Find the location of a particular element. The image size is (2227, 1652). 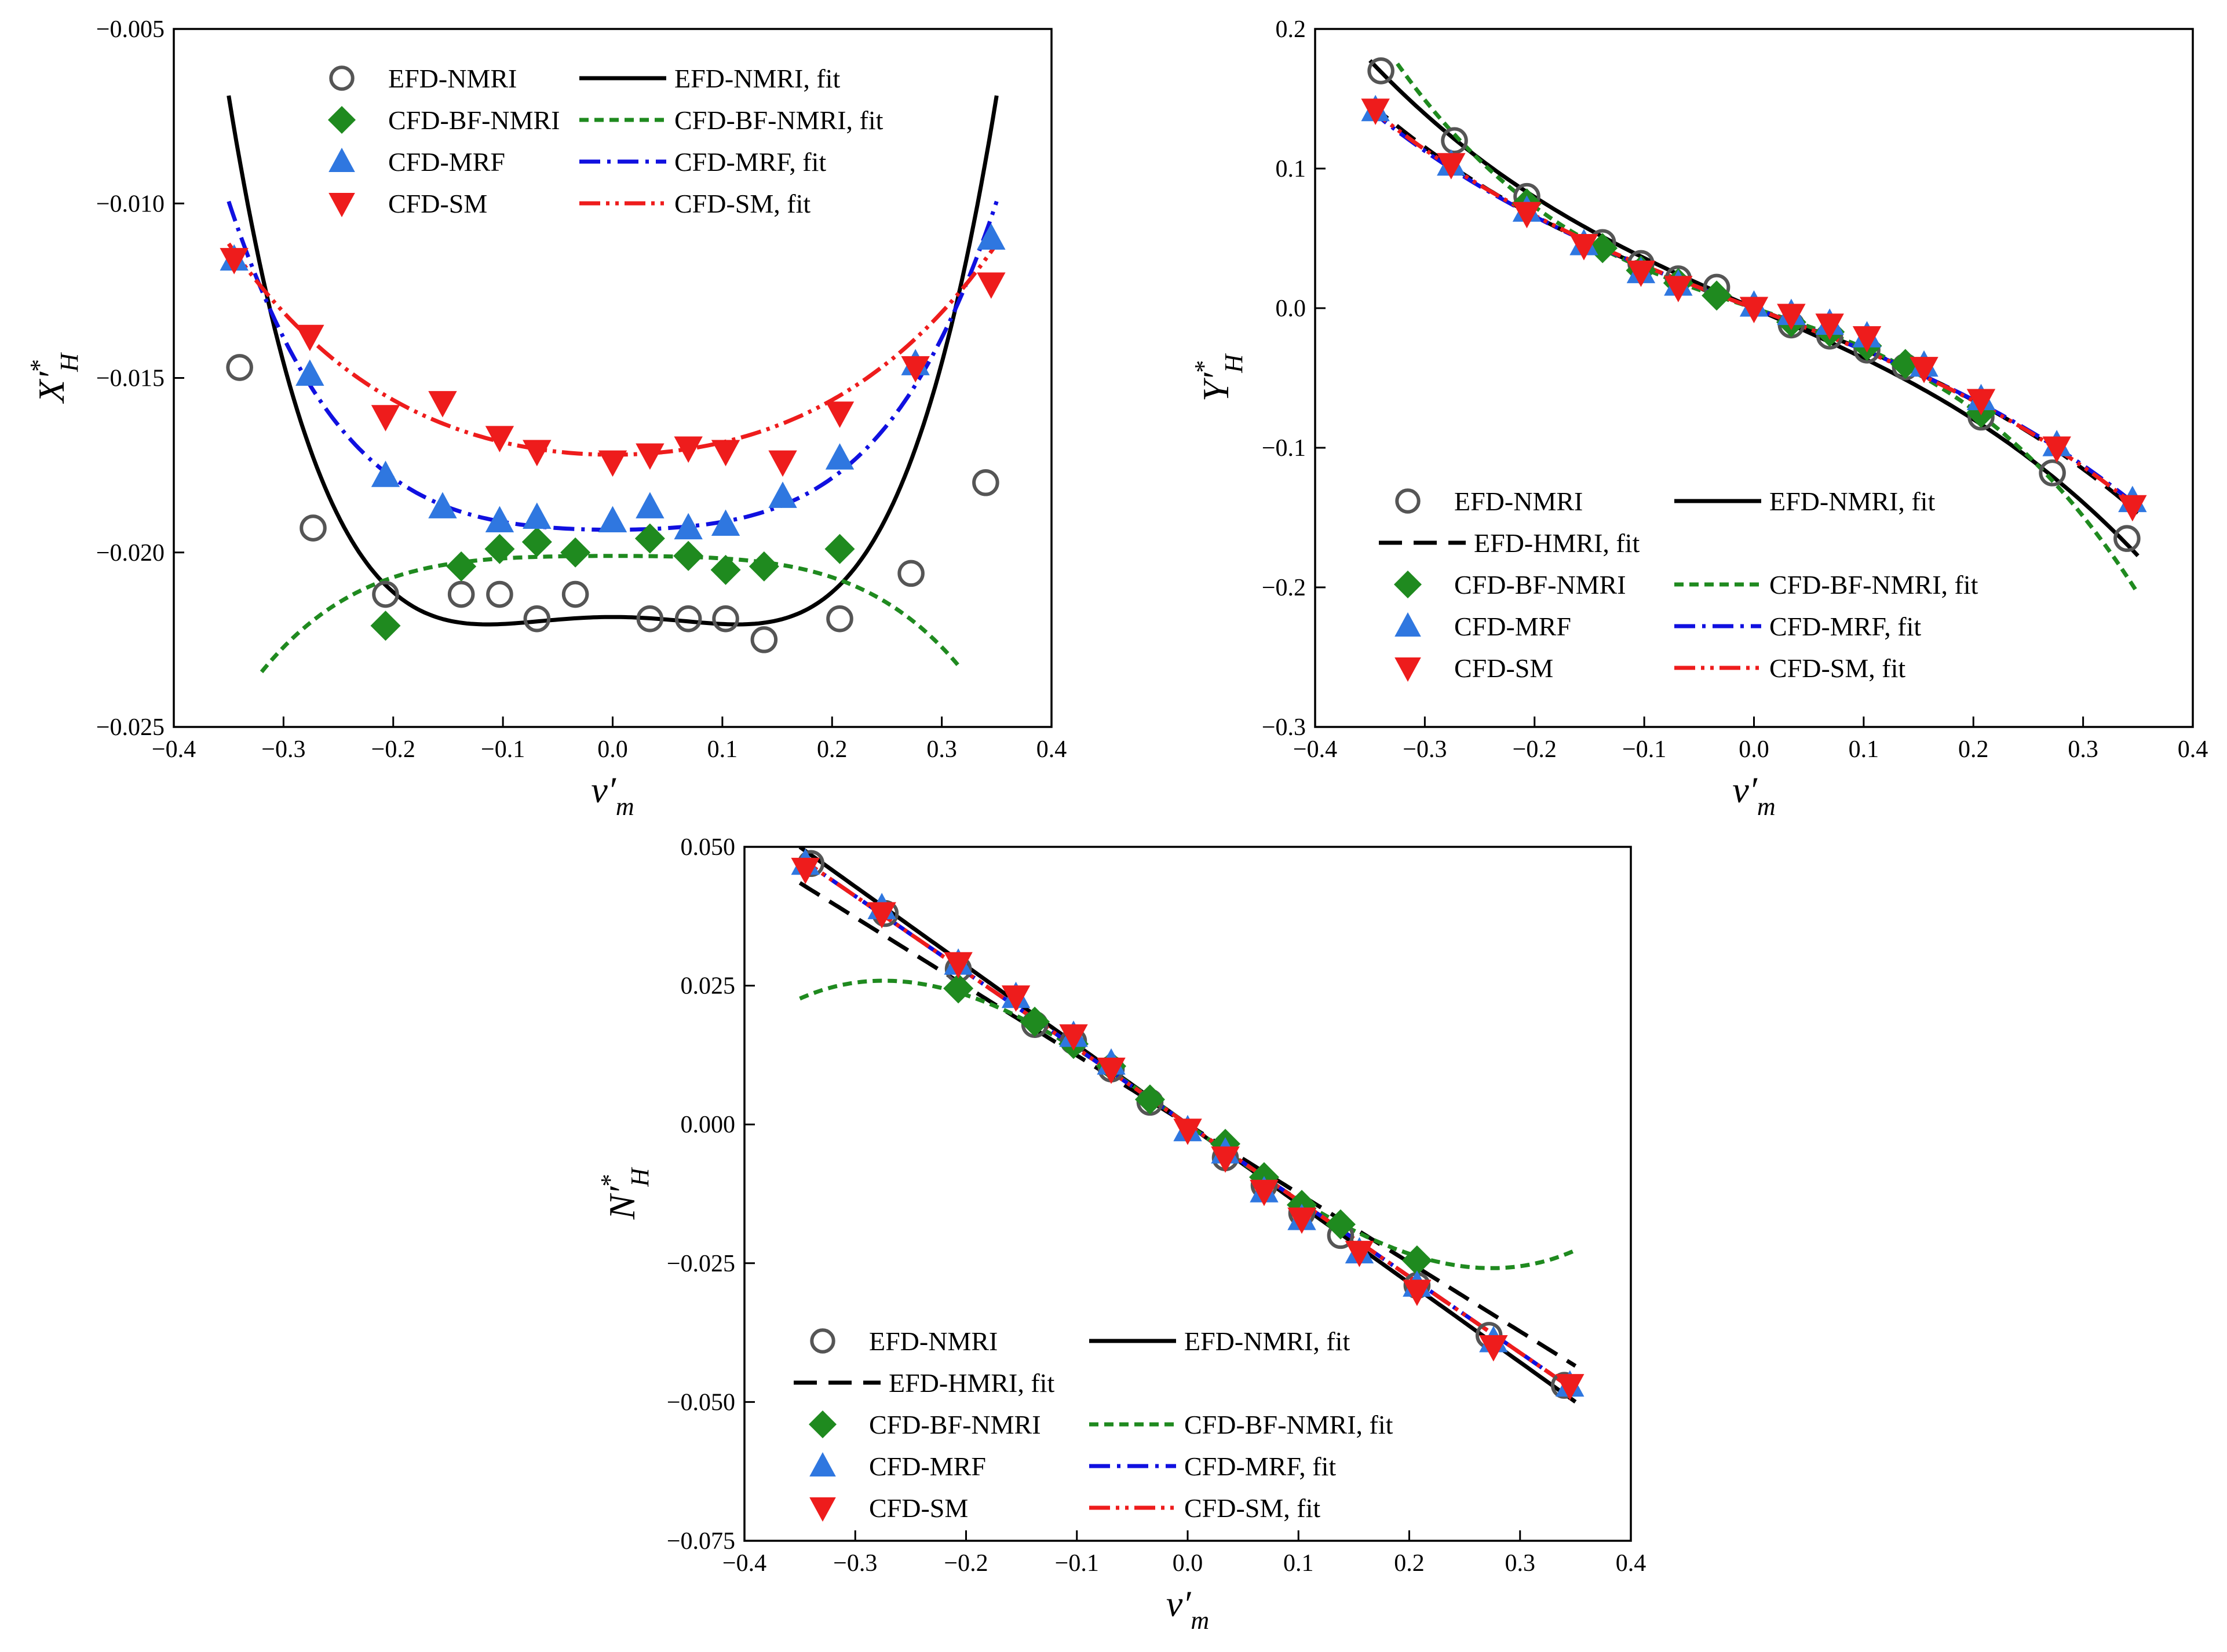

y-tick-label: 0.1 is located at coordinates (1291, 169).